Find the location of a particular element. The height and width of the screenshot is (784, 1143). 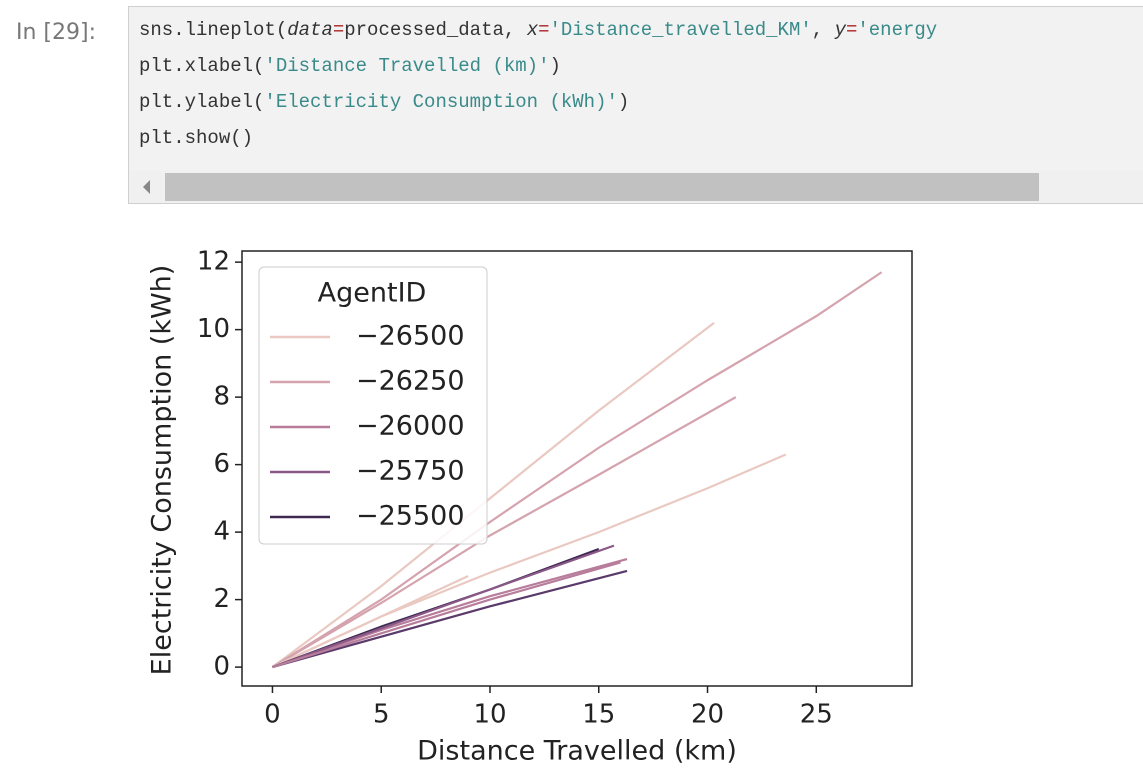

code-line: plt.show() is located at coordinates (538, 145).